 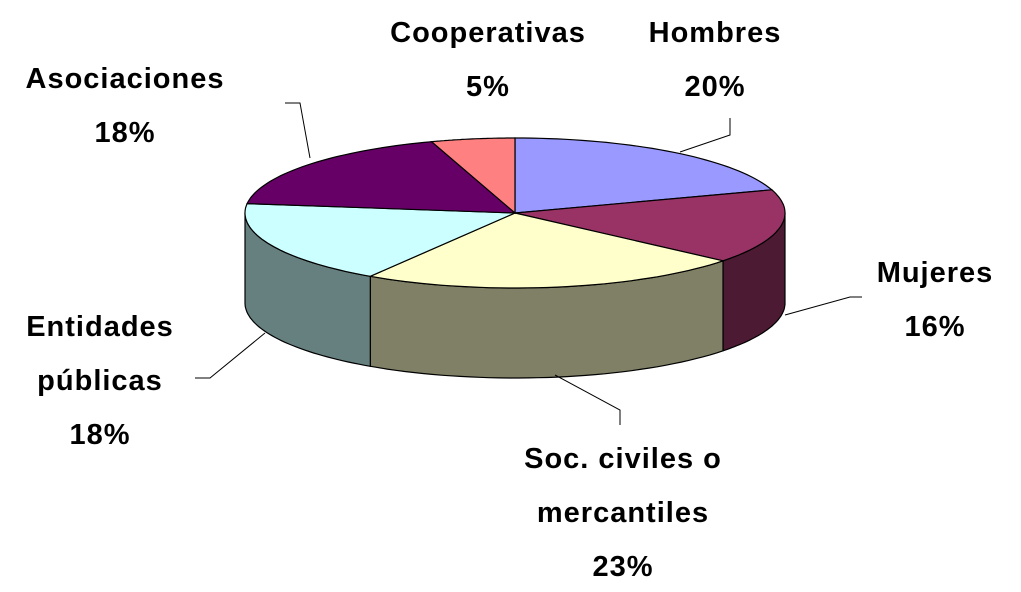 I want to click on slice-label: Soc. civiles o mercantiles 23%, so click(x=623, y=512).